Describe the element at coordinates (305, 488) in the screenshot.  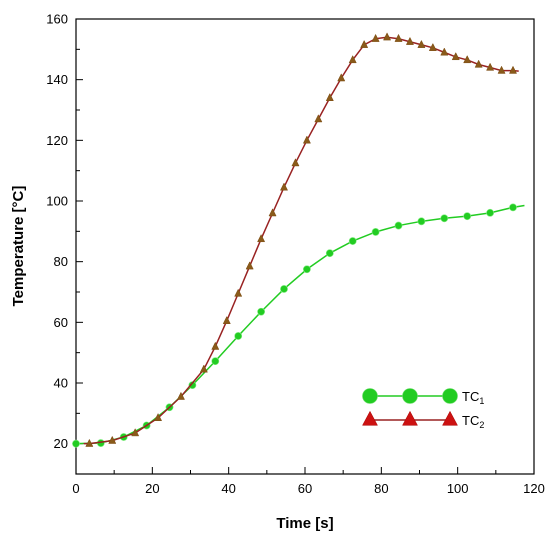
I see `x-tick-label: 60` at that location.